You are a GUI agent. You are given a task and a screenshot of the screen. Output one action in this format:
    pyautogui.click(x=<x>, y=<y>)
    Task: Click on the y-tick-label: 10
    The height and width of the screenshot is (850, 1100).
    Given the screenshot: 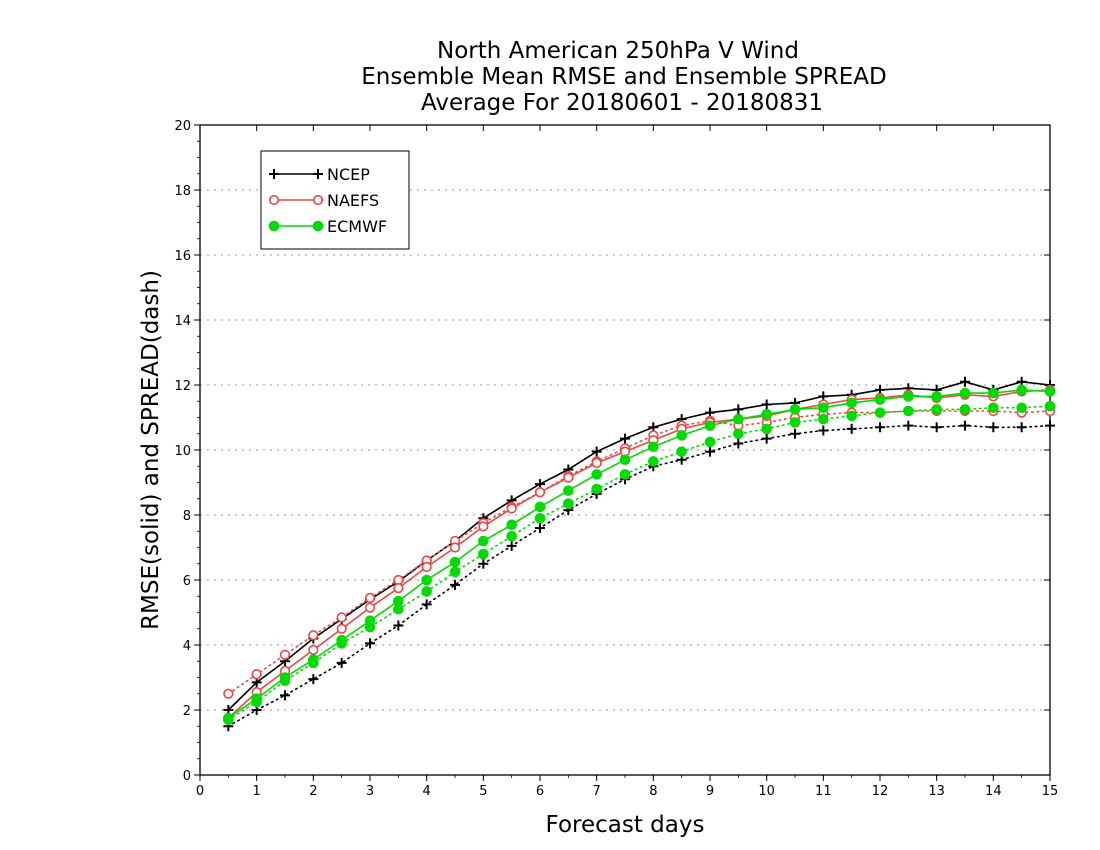 What is the action you would take?
    pyautogui.click(x=182, y=451)
    